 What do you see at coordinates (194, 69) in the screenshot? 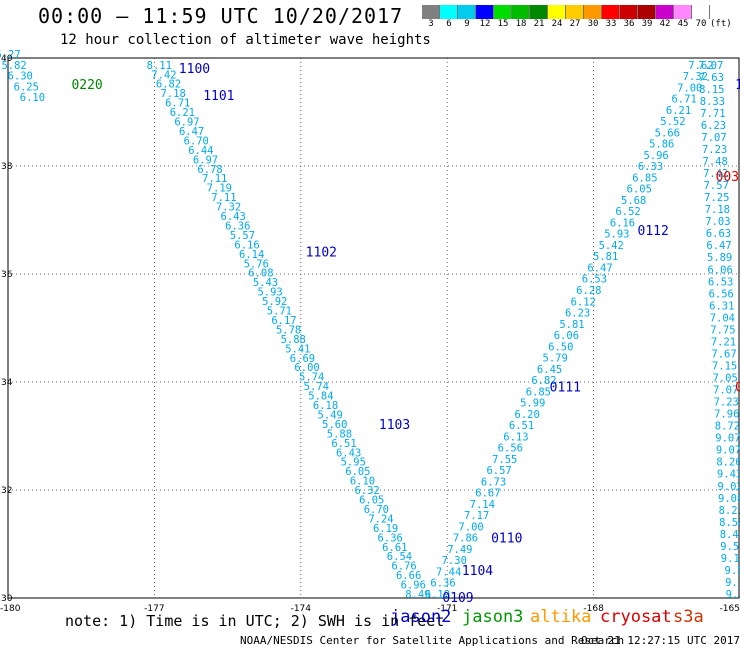
I see `pass-label: 1100` at bounding box center [194, 69].